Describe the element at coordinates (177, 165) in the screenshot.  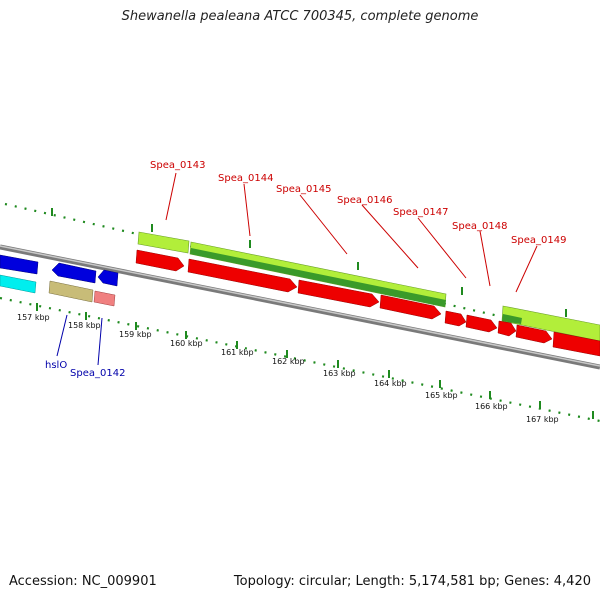
I see `label-spea-0143: Spea_0143` at that location.